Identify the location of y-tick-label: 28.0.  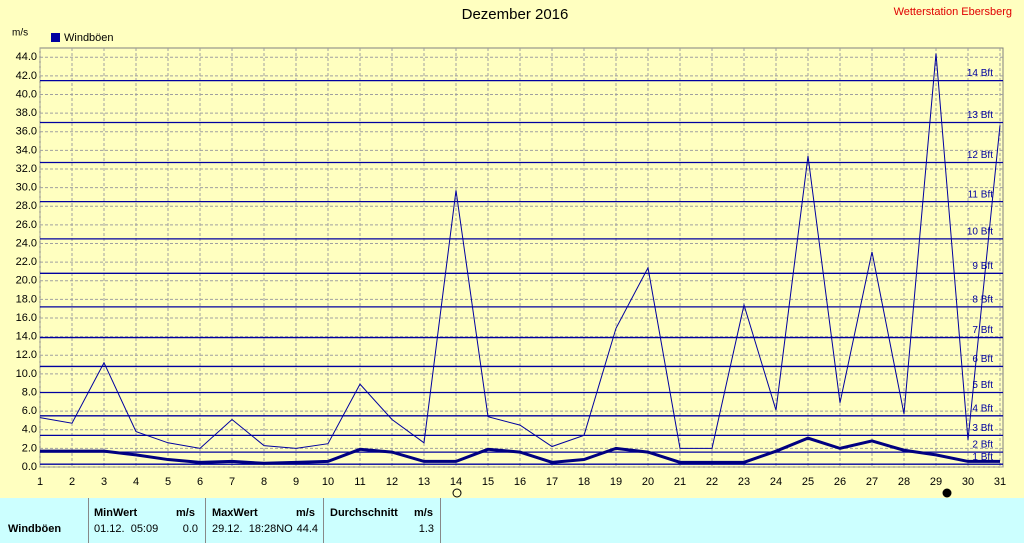
(26, 206).